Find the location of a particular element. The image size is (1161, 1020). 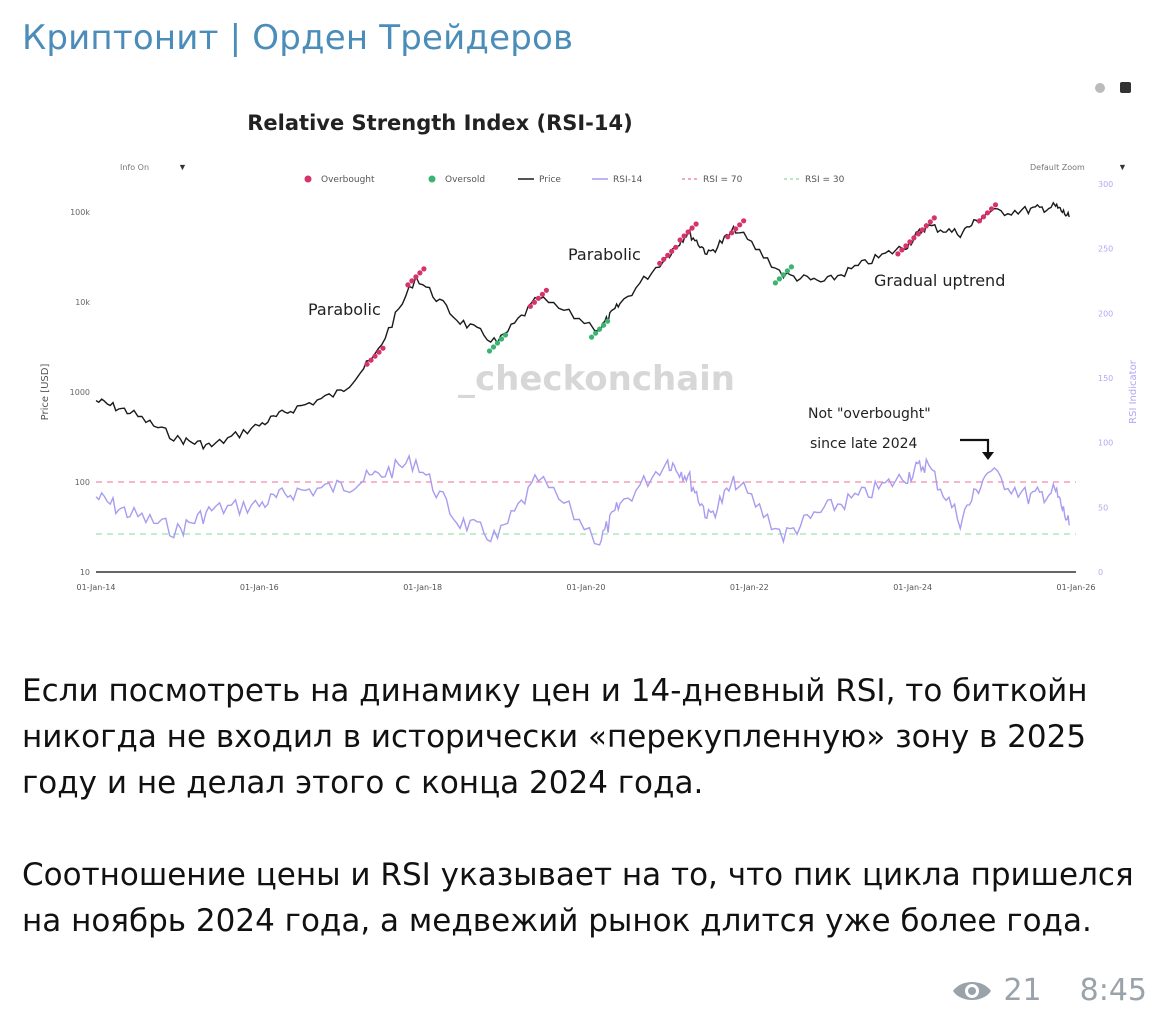

y-left-tick-label: 100 is located at coordinates (82, 482).